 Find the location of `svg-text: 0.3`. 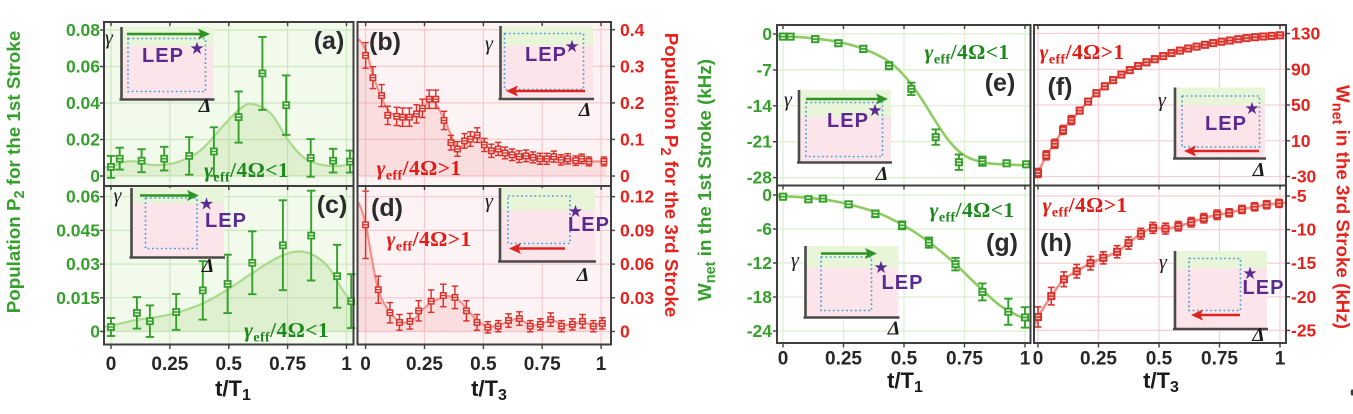

svg-text: 0.3 is located at coordinates (632, 66).